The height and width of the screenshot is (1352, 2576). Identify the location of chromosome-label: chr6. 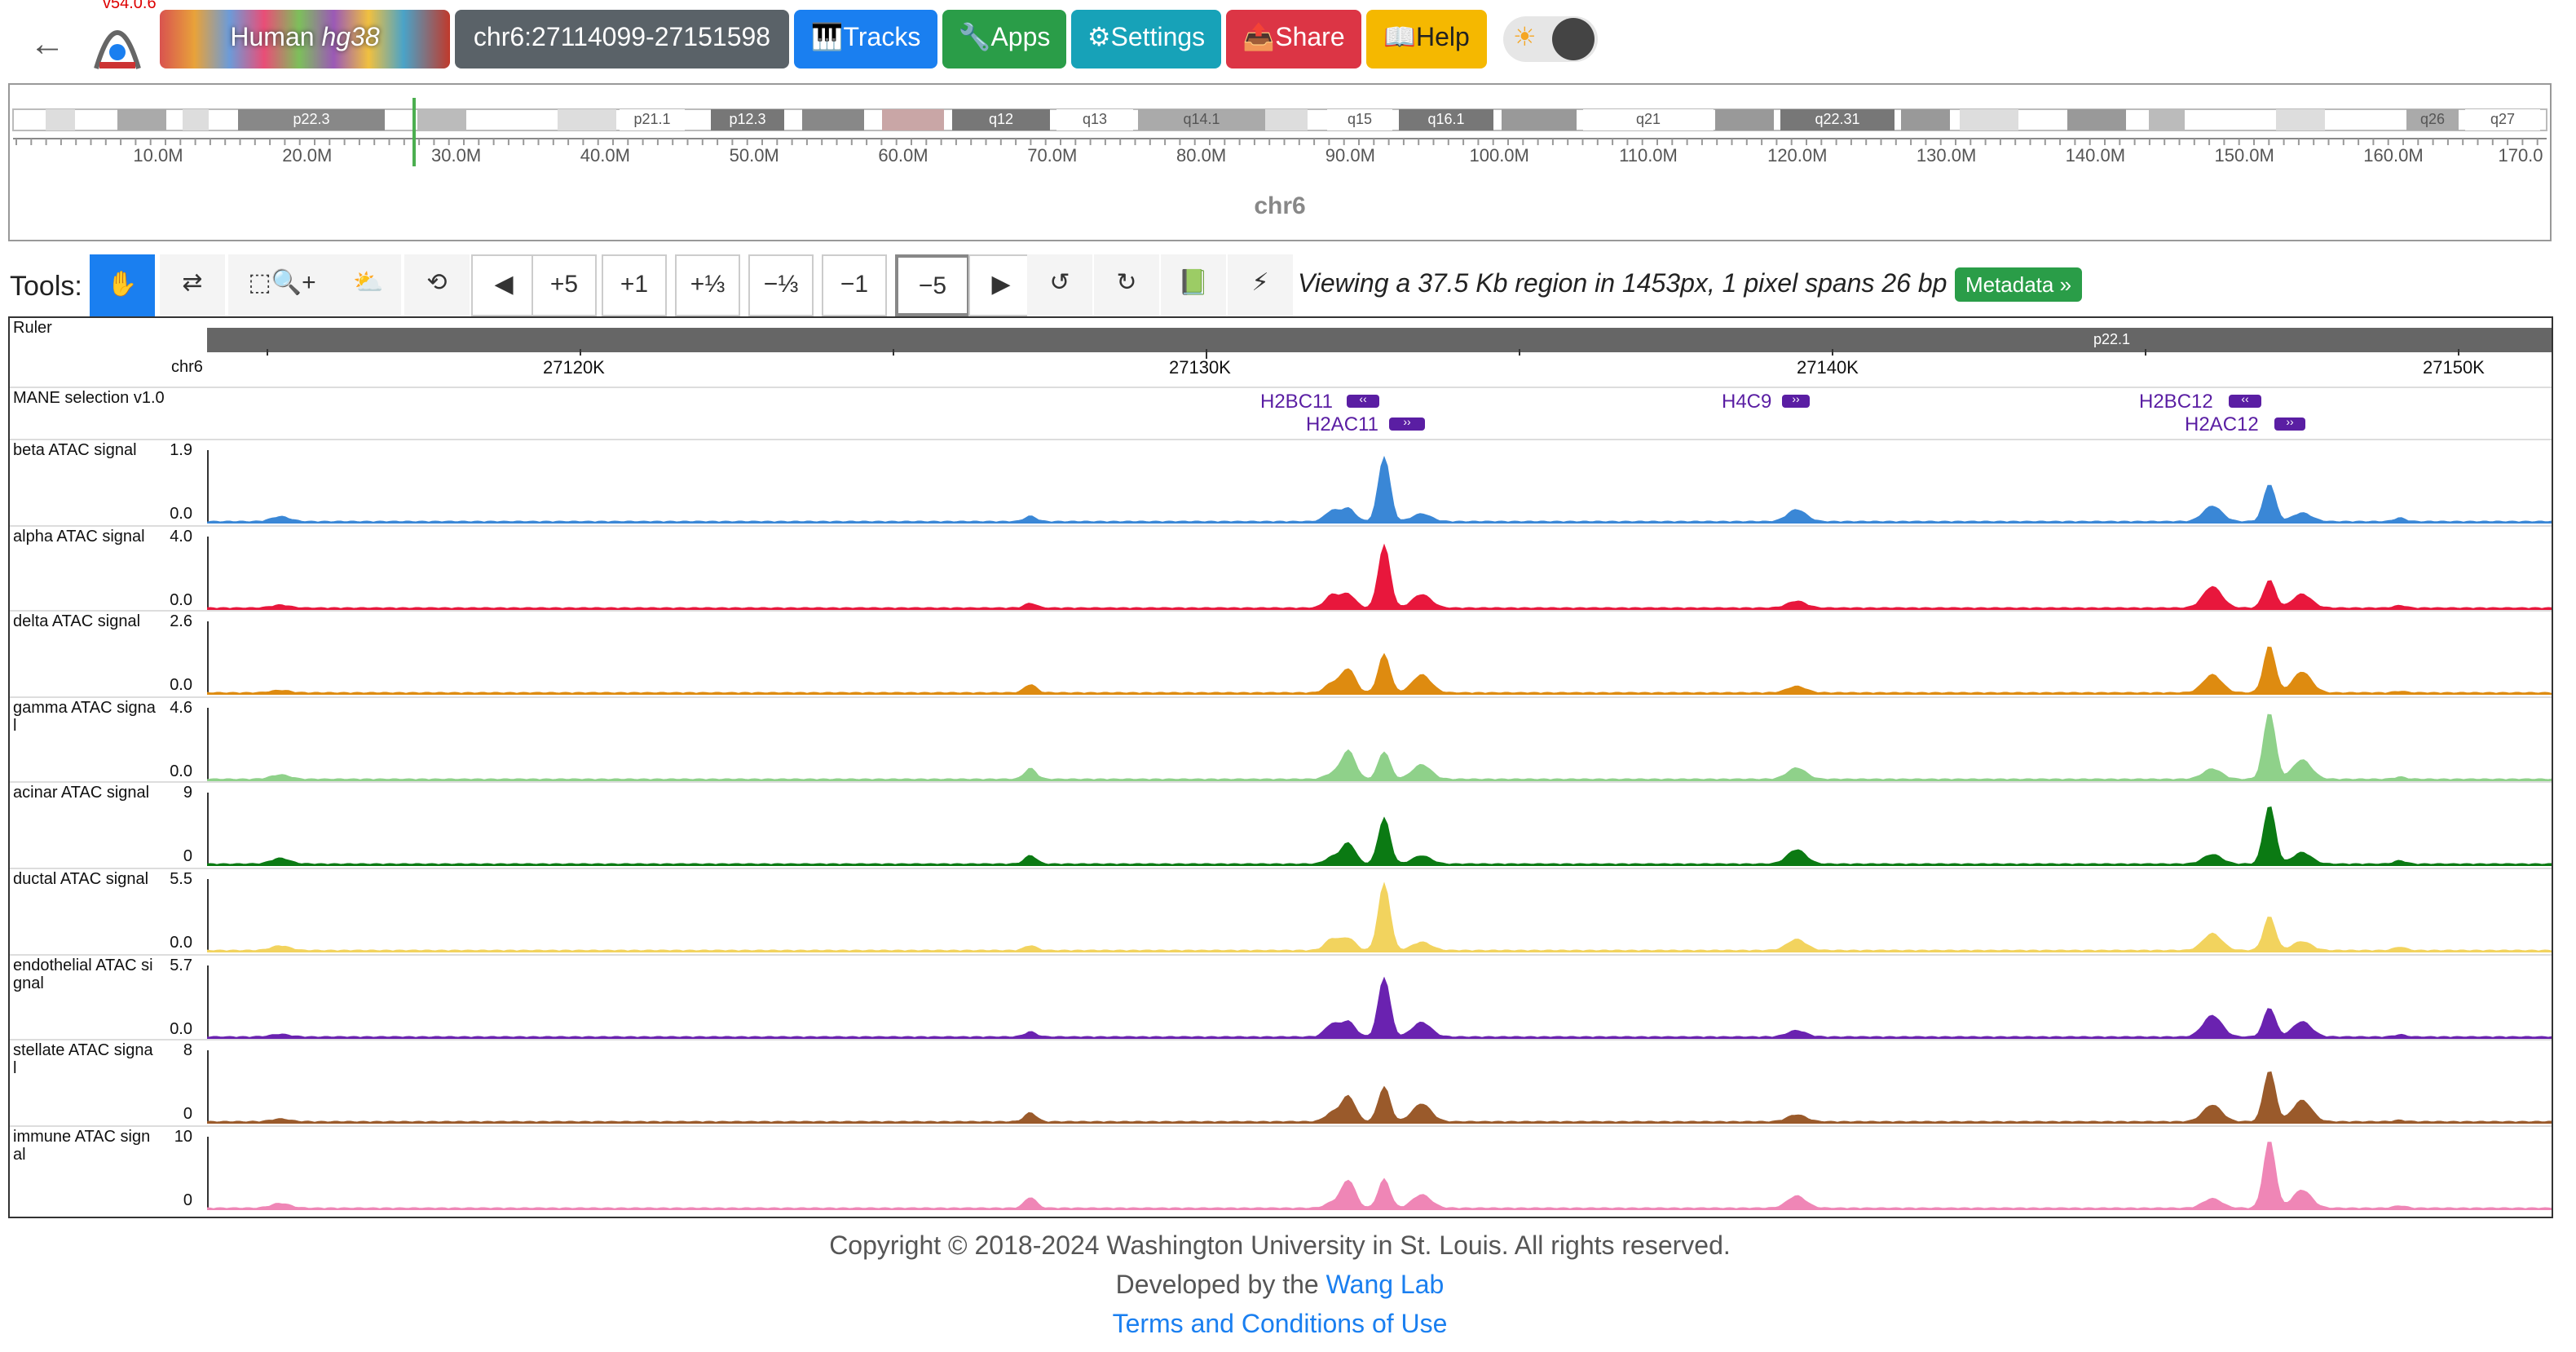
(1280, 206).